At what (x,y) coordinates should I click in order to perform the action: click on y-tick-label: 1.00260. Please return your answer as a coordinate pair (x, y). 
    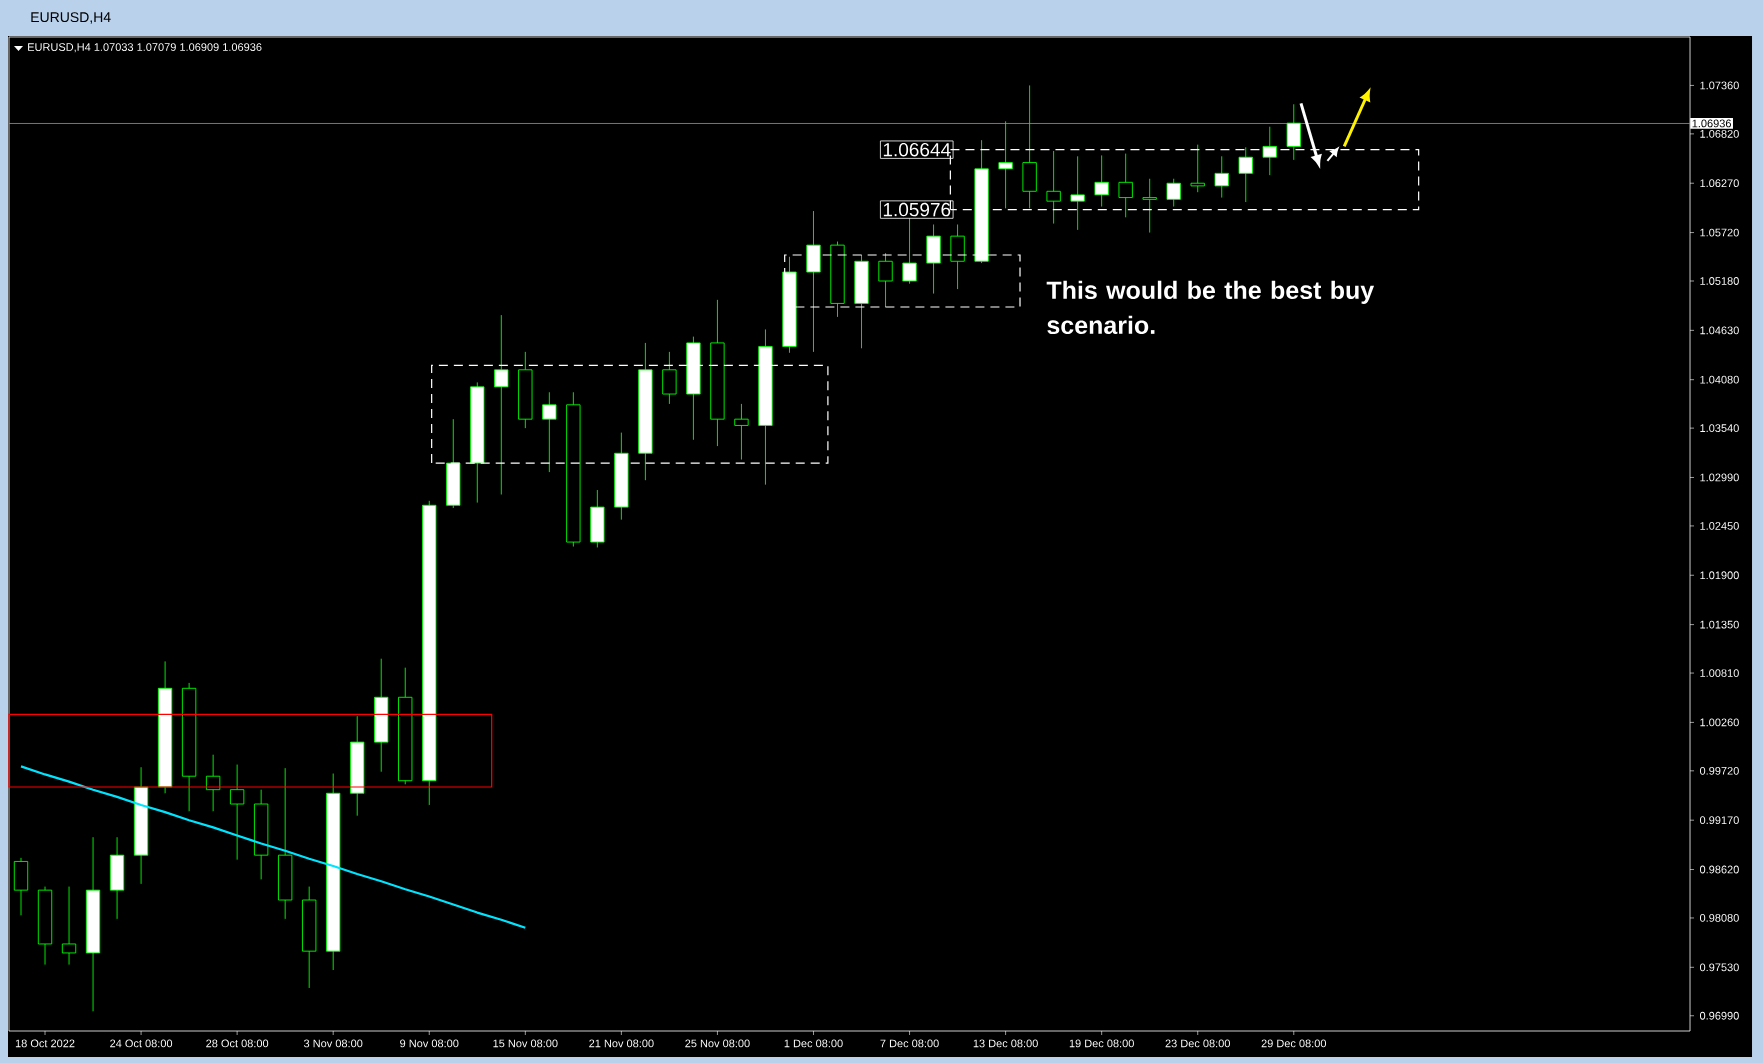
    Looking at the image, I should click on (1719, 722).